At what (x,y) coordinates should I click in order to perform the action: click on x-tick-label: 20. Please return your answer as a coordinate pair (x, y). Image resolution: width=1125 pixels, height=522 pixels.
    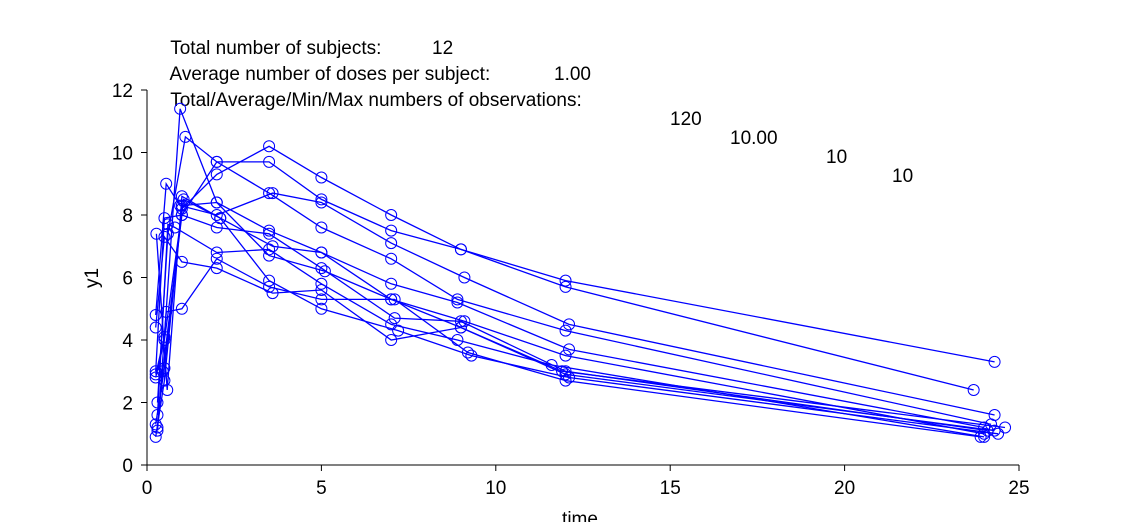
    Looking at the image, I should click on (844, 488).